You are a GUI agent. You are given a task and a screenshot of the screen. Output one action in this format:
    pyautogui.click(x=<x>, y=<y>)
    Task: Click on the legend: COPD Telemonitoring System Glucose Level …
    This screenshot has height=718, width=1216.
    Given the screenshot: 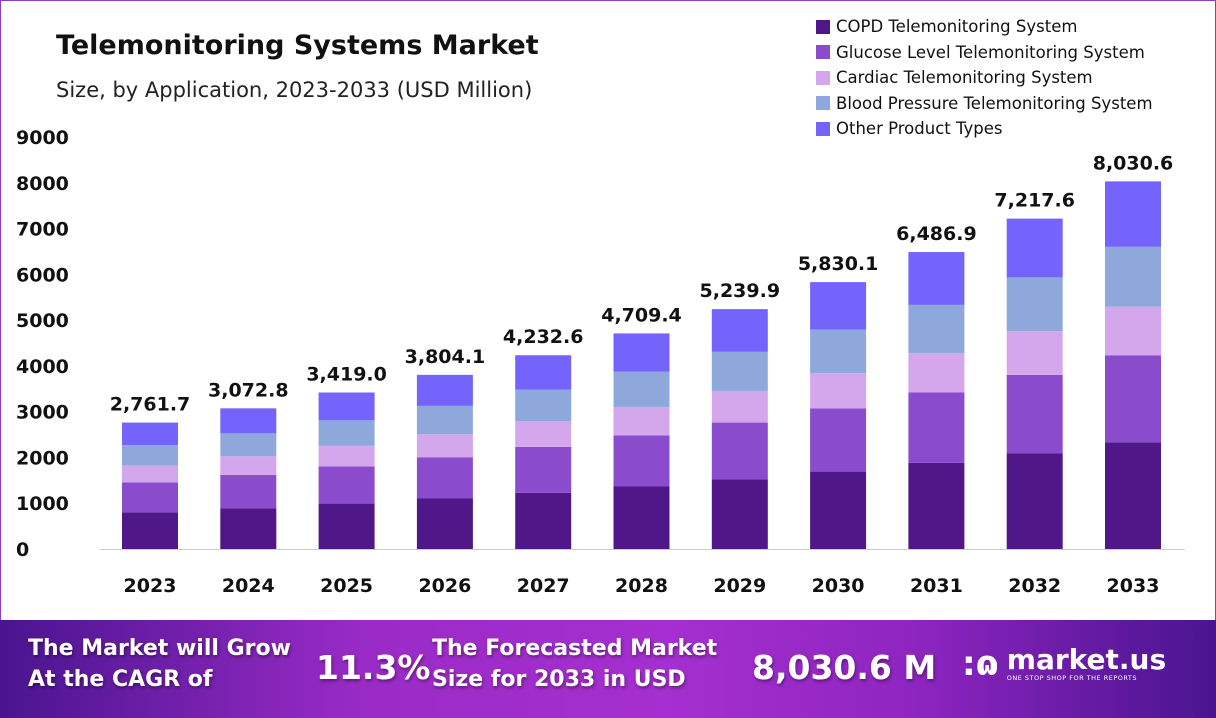 What is the action you would take?
    pyautogui.click(x=984, y=78)
    